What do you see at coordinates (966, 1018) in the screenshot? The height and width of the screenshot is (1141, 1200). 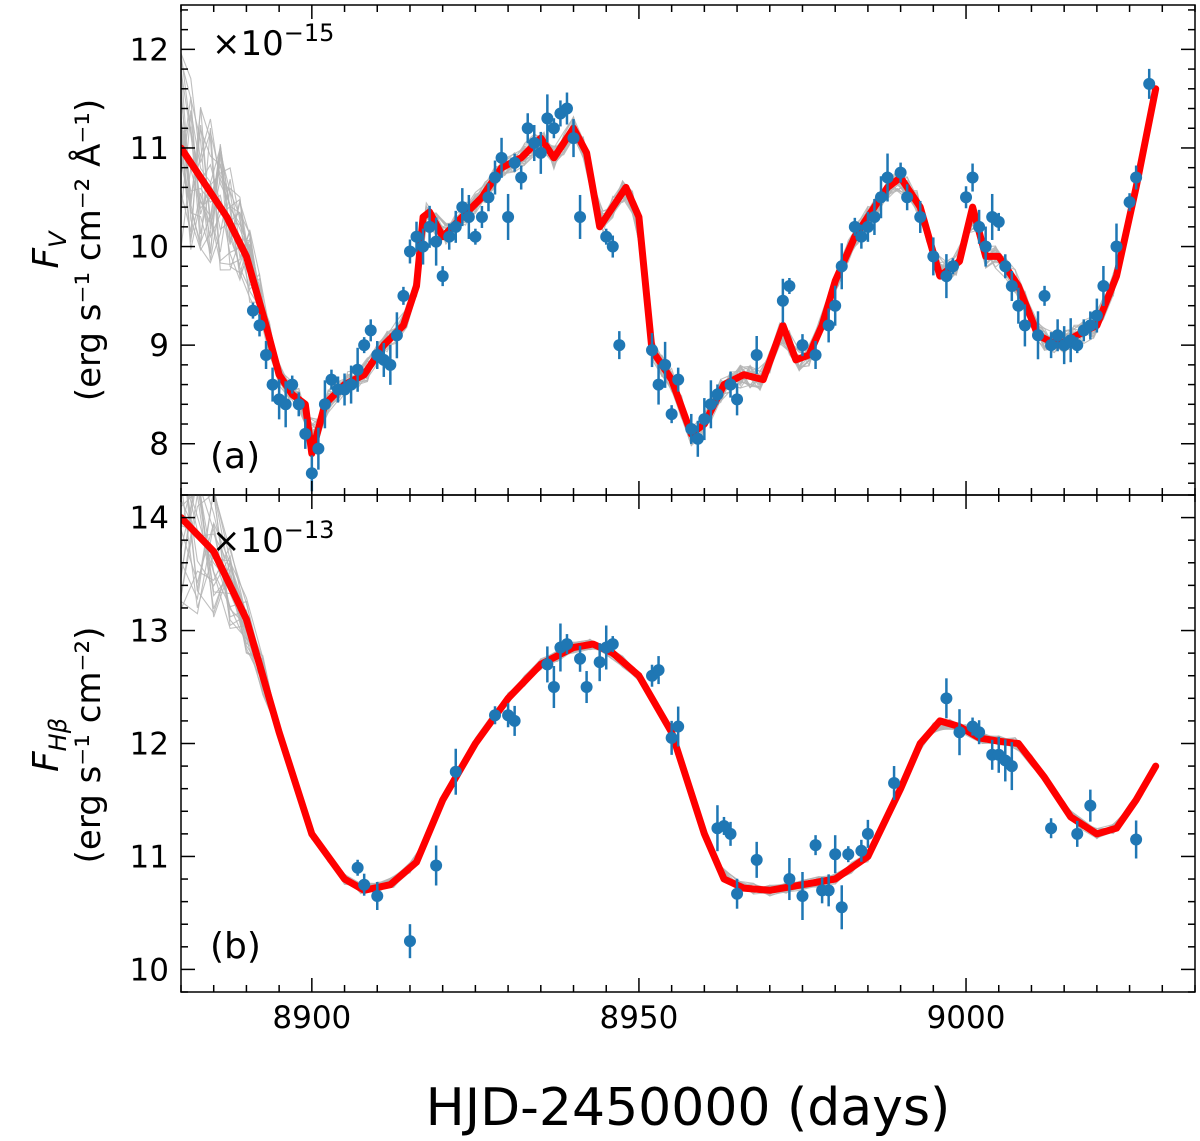 I see `x-tick-label: 9000` at bounding box center [966, 1018].